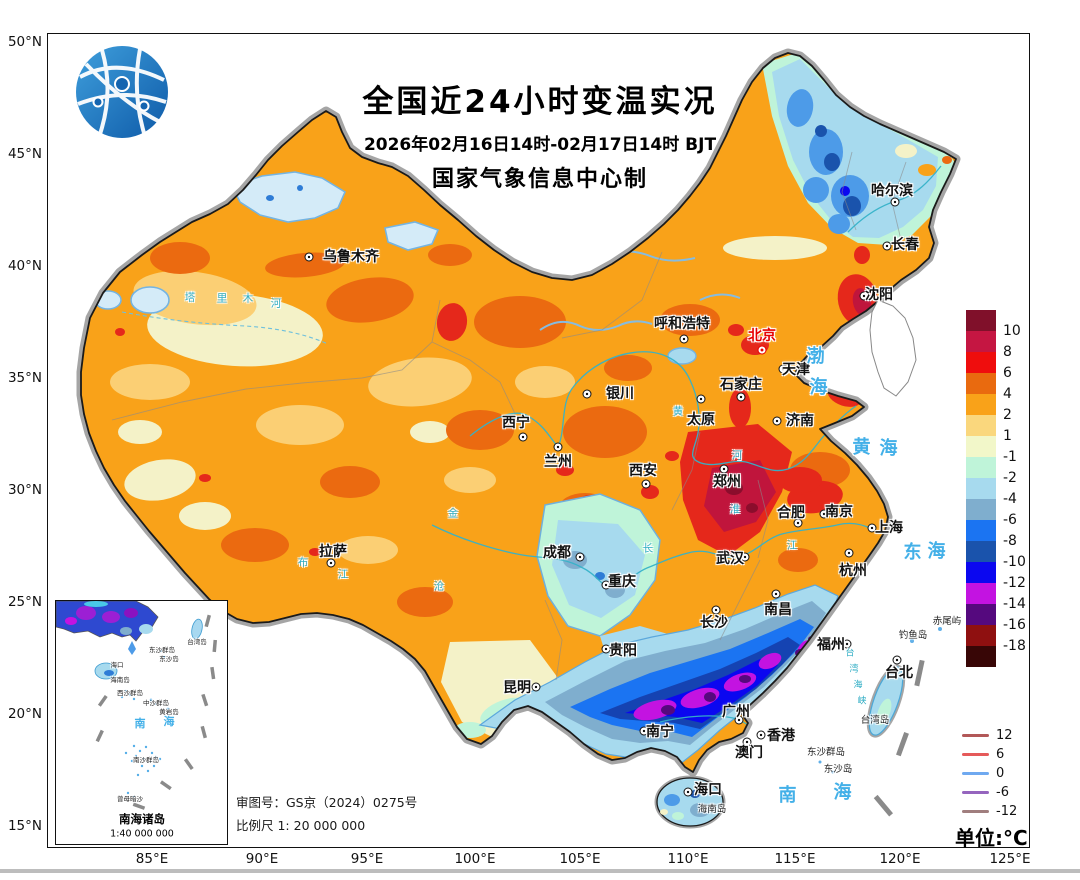 Image resolution: width=1080 pixels, height=880 pixels. Describe the element at coordinates (303, 562) in the screenshot. I see `river-label-char: 布` at that location.